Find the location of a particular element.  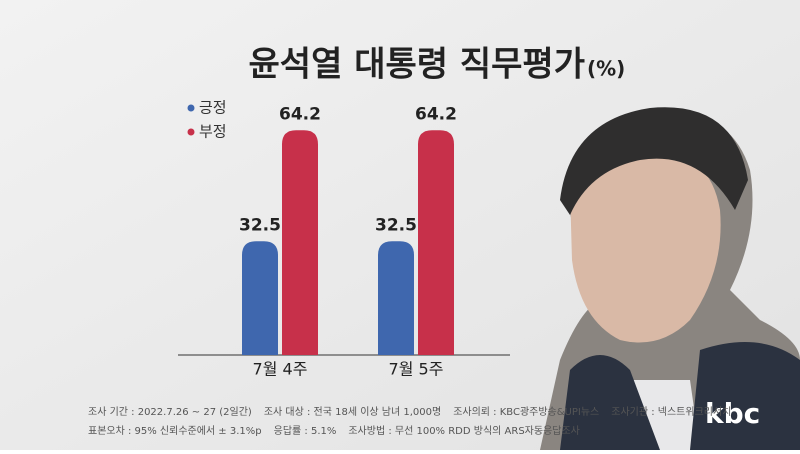

chart-unit: (%) is located at coordinates (606, 69).